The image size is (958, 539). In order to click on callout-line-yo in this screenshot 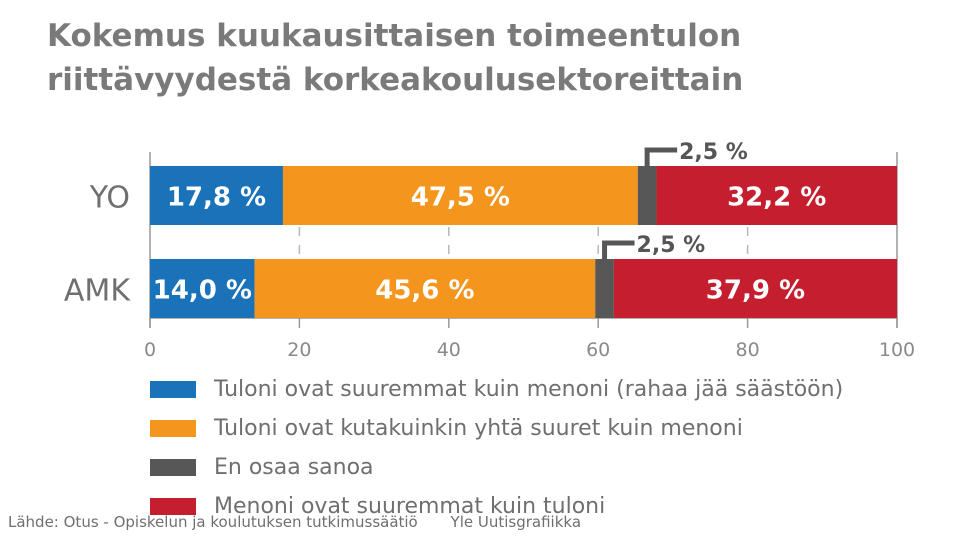, I will do `click(661, 157)`.